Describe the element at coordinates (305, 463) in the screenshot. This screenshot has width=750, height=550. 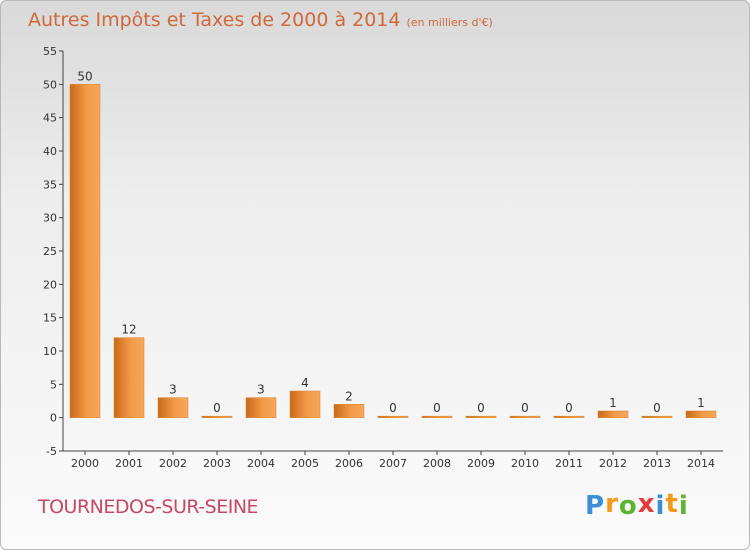
I see `x-tick-label: 2005` at that location.